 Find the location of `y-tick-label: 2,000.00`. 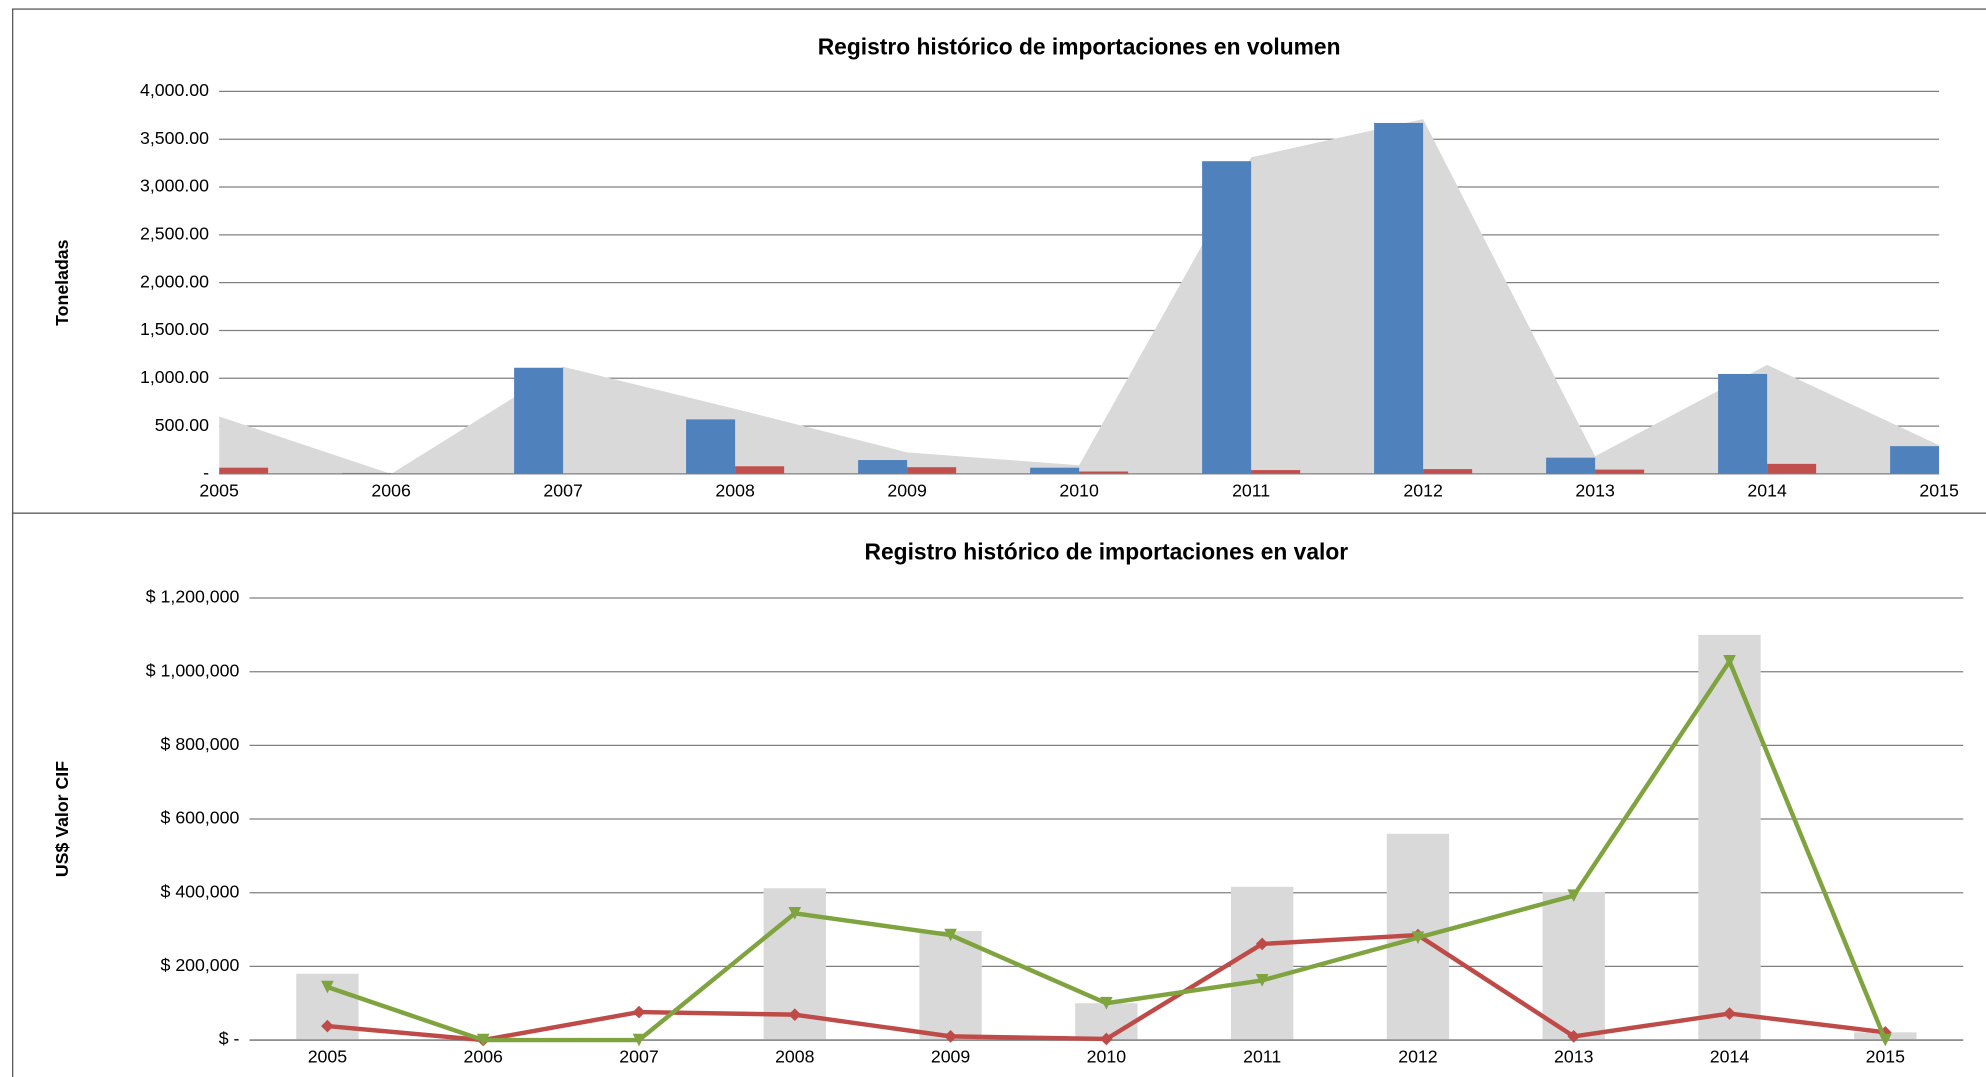

y-tick-label: 2,000.00 is located at coordinates (174, 281).